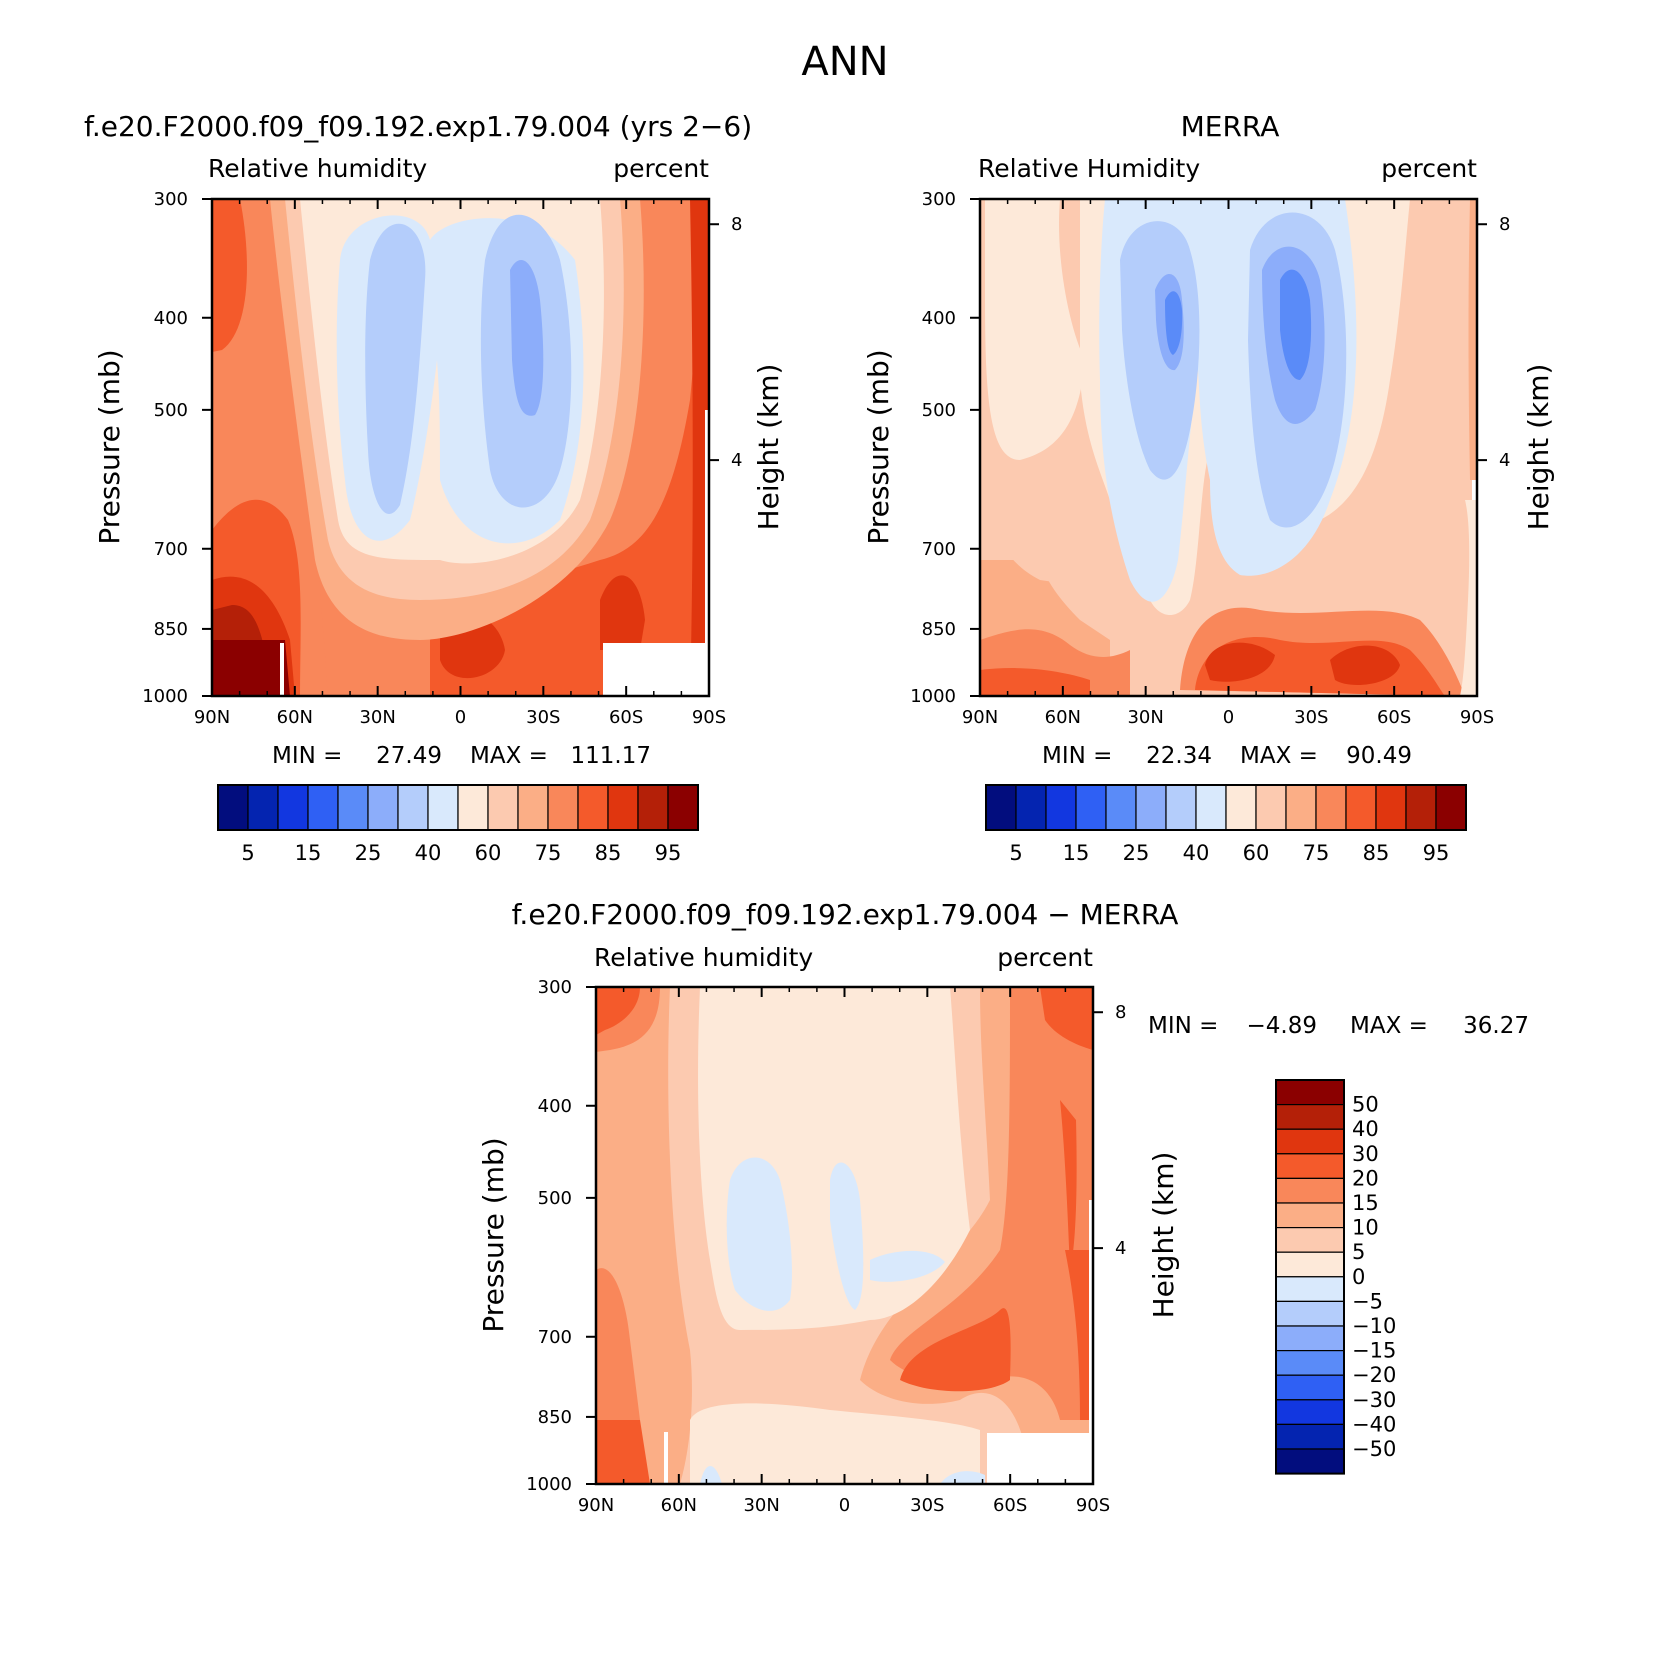 The height and width of the screenshot is (1666, 1669). I want to click on panel-difference-y2label: Height (km), so click(1163, 1235).